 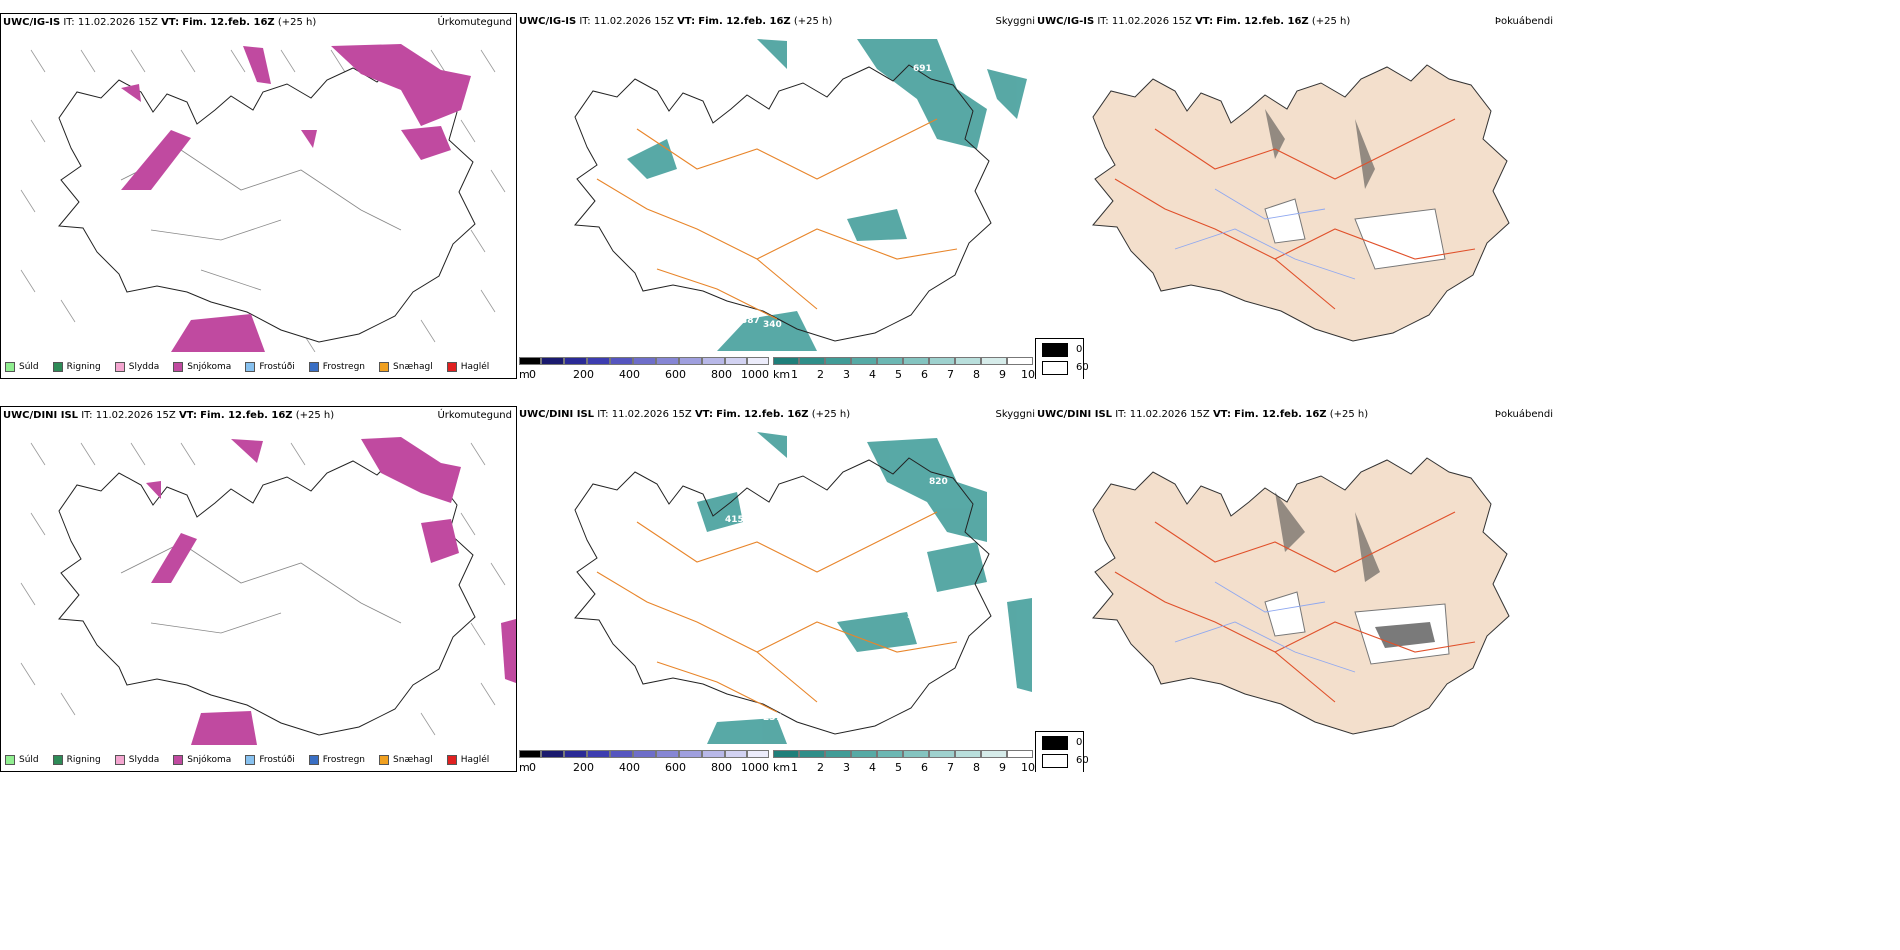 What do you see at coordinates (938, 482) in the screenshot?
I see `peak-label: 820` at bounding box center [938, 482].